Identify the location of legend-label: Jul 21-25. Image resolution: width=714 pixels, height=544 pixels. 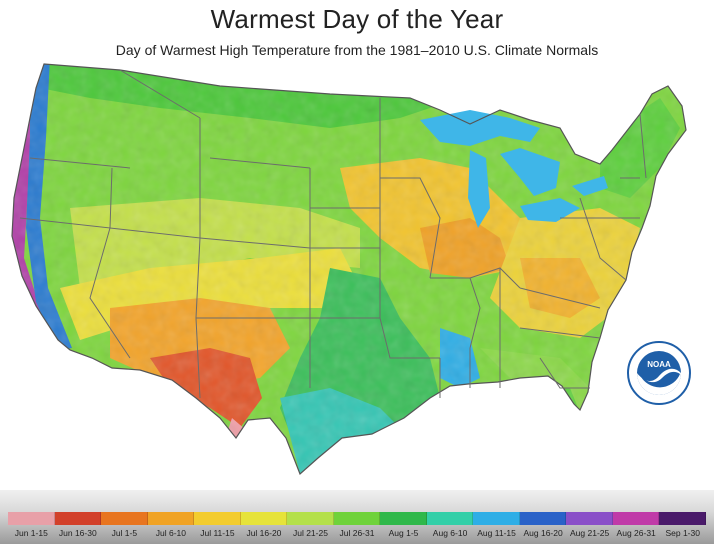
(310, 533).